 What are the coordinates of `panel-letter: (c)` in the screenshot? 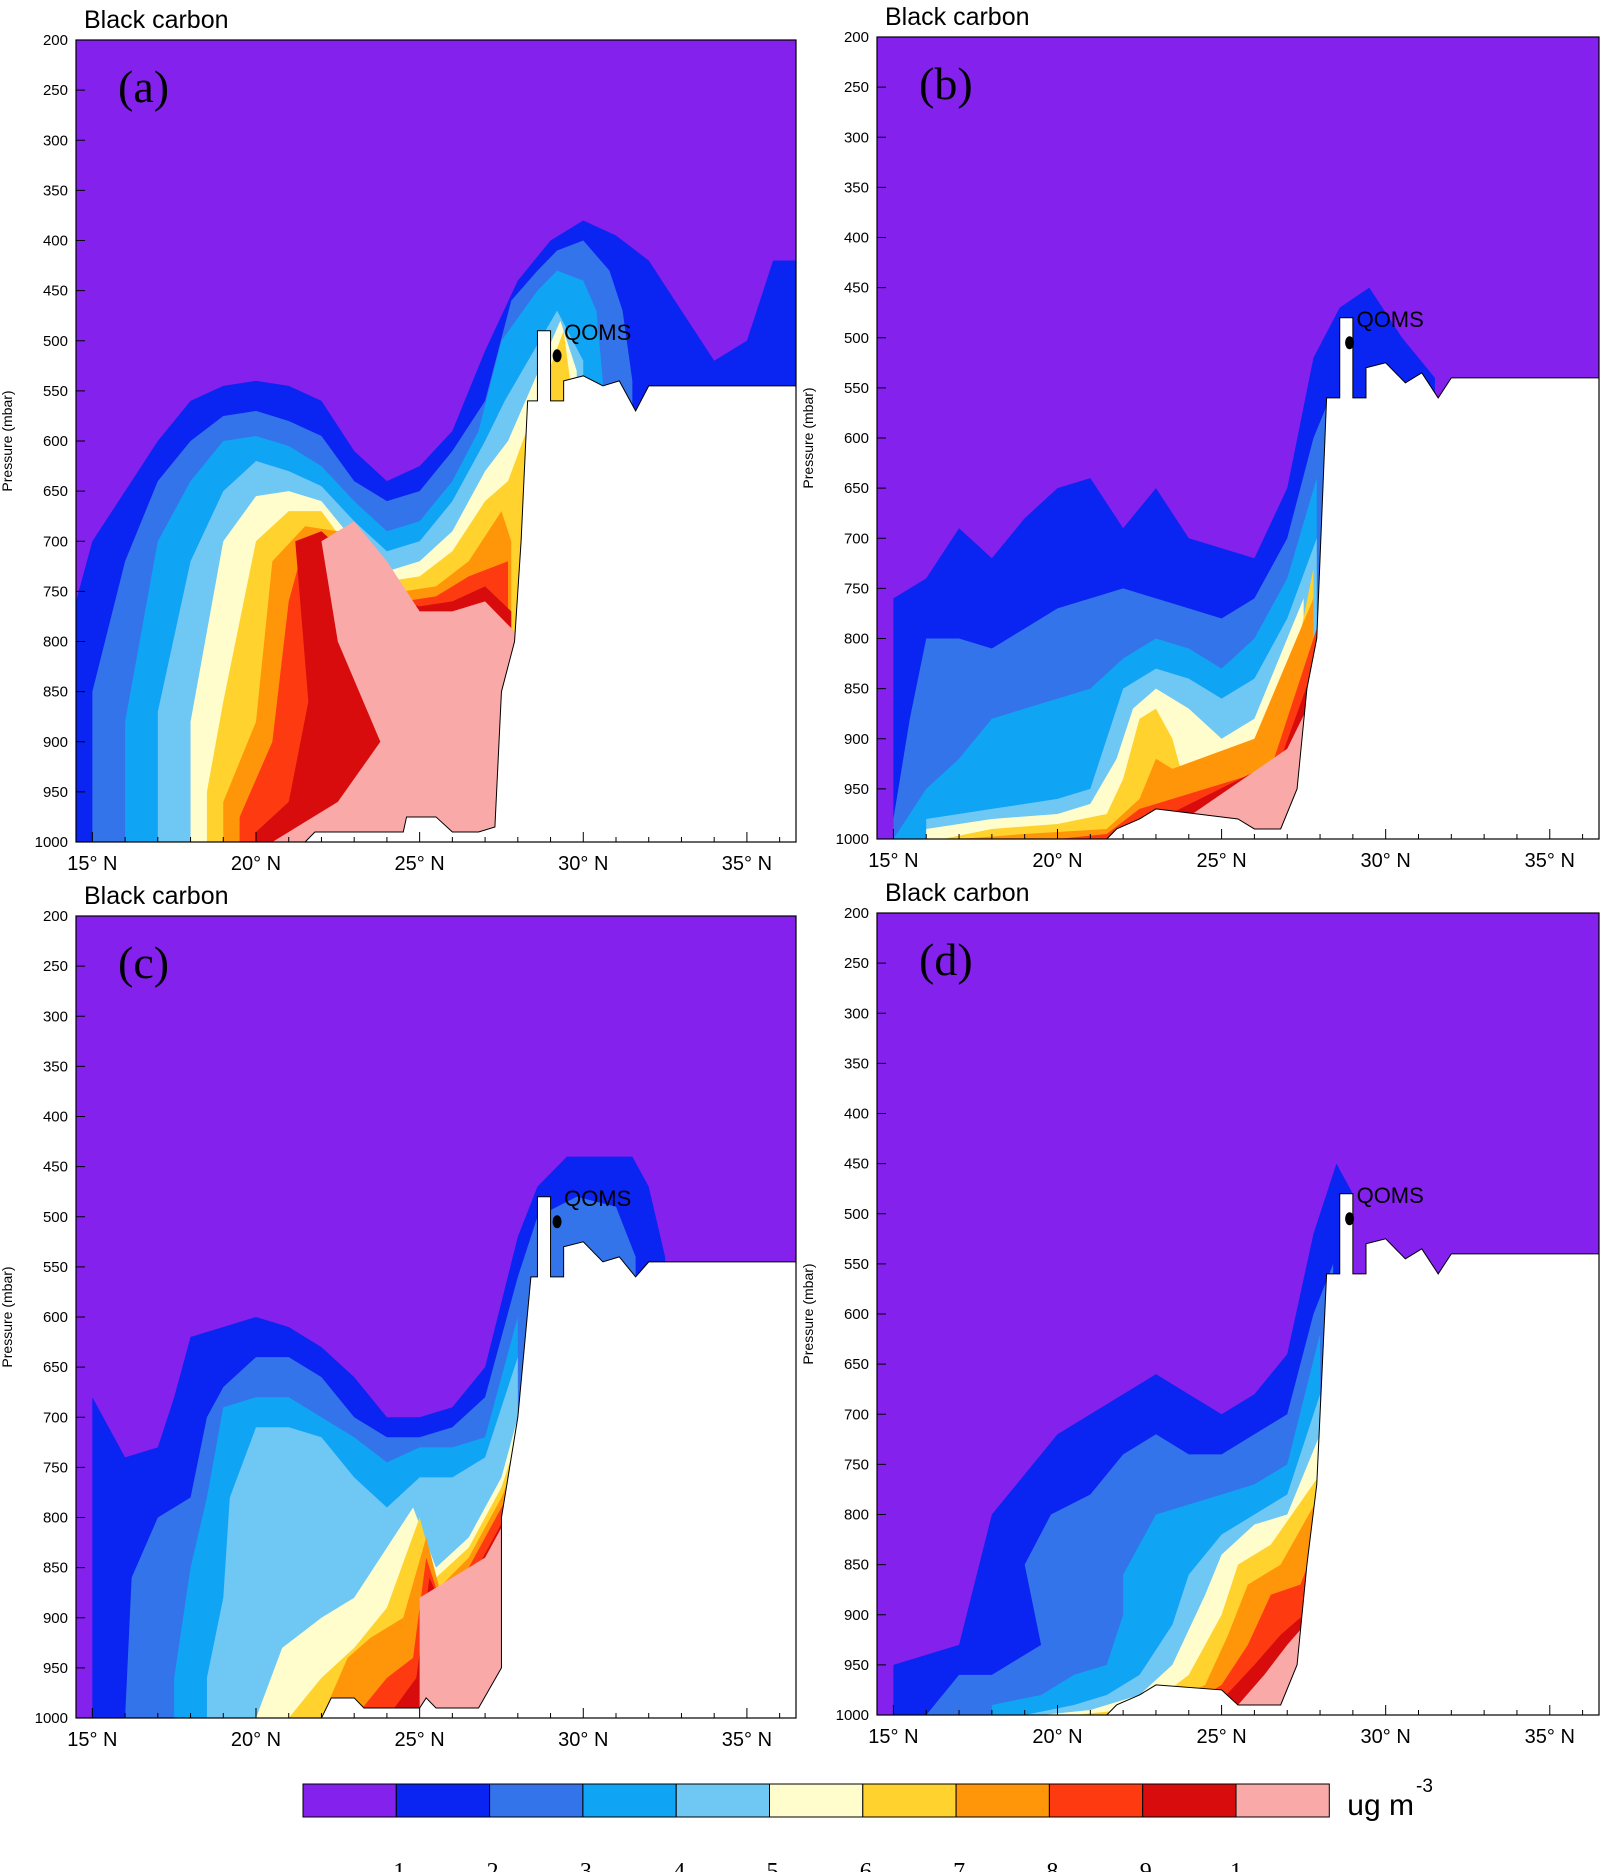 It's located at (143, 962).